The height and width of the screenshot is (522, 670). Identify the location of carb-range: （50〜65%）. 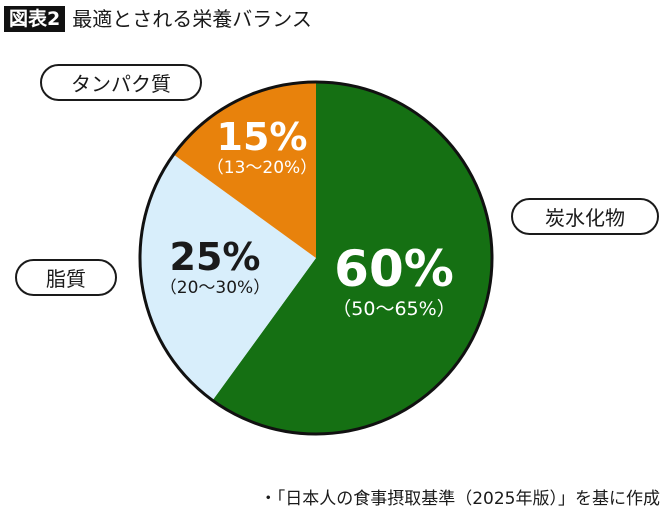
(394, 309).